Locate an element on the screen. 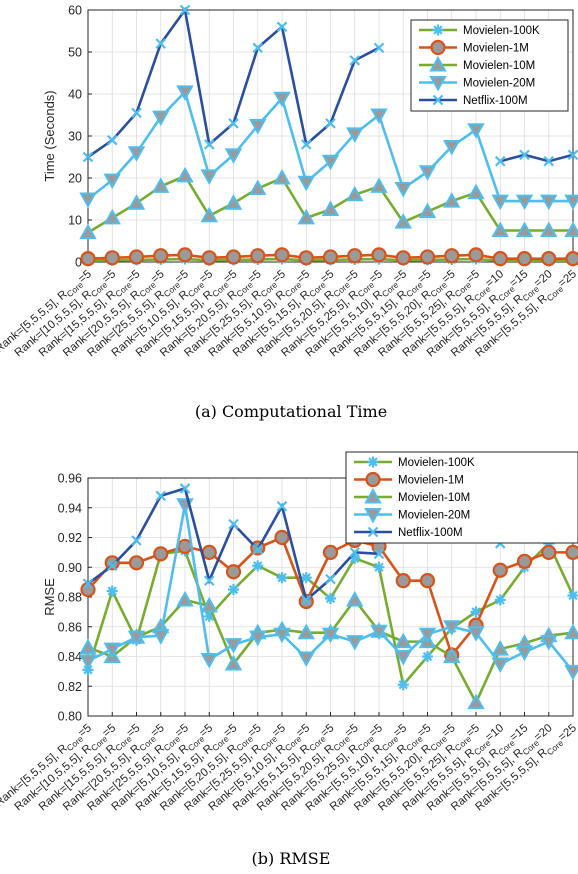 The height and width of the screenshot is (874, 578). y-tick-label: 0.88 is located at coordinates (70, 598).